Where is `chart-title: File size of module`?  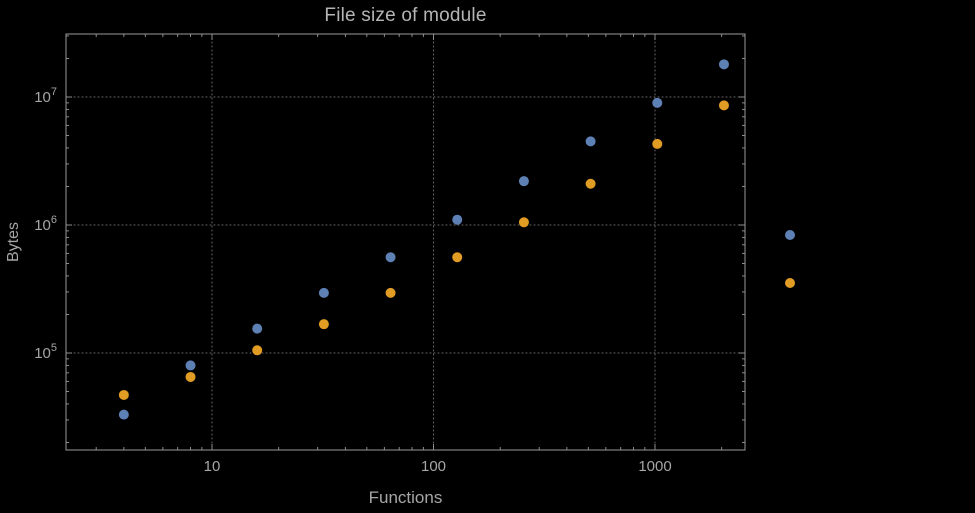
chart-title: File size of module is located at coordinates (405, 15).